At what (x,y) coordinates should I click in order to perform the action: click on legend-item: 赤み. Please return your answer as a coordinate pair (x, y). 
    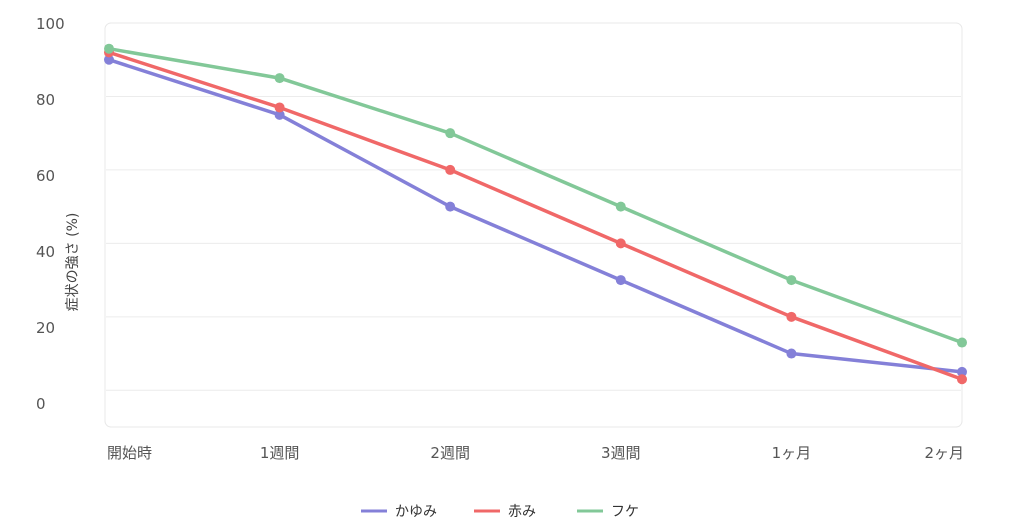
    Looking at the image, I should click on (505, 512).